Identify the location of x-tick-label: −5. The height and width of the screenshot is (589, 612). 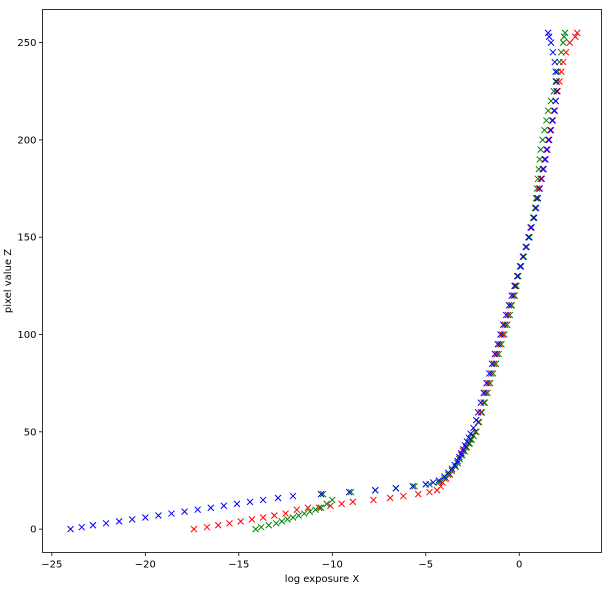
(425, 565).